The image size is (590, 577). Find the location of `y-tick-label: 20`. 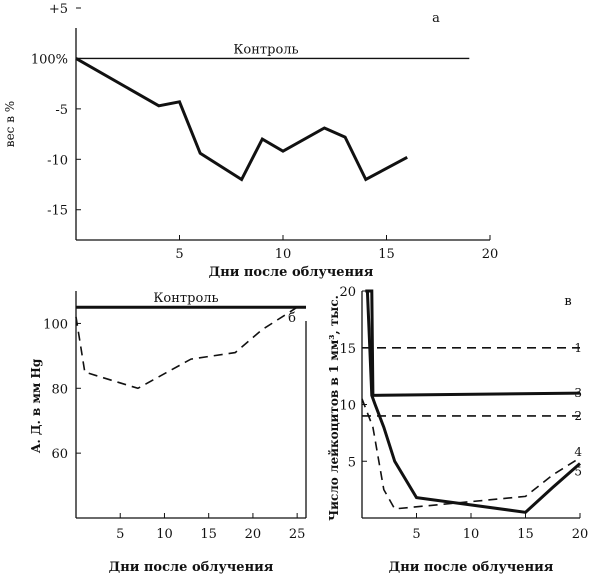

y-tick-label: 20 is located at coordinates (347, 292).